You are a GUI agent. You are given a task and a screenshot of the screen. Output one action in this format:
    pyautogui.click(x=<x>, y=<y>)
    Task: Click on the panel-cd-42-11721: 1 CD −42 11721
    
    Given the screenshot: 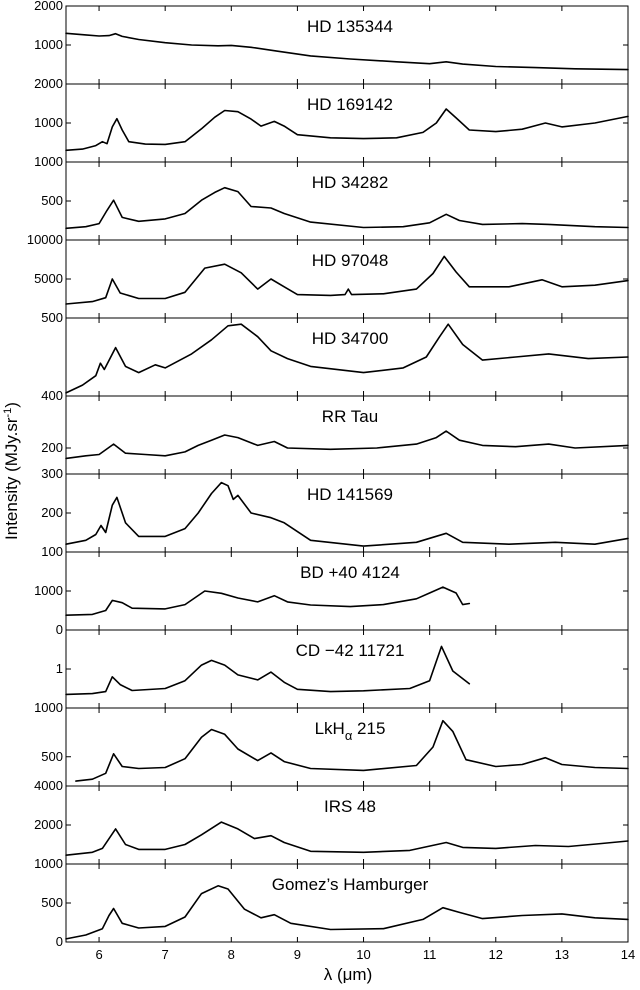 What is the action you would take?
    pyautogui.click(x=342, y=669)
    